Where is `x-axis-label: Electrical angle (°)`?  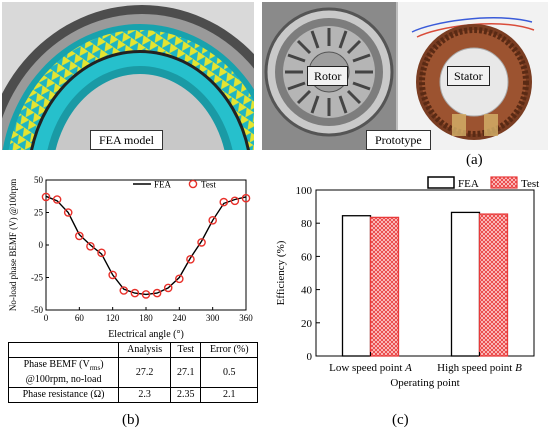 x-axis-label: Electrical angle (°) is located at coordinates (146, 334).